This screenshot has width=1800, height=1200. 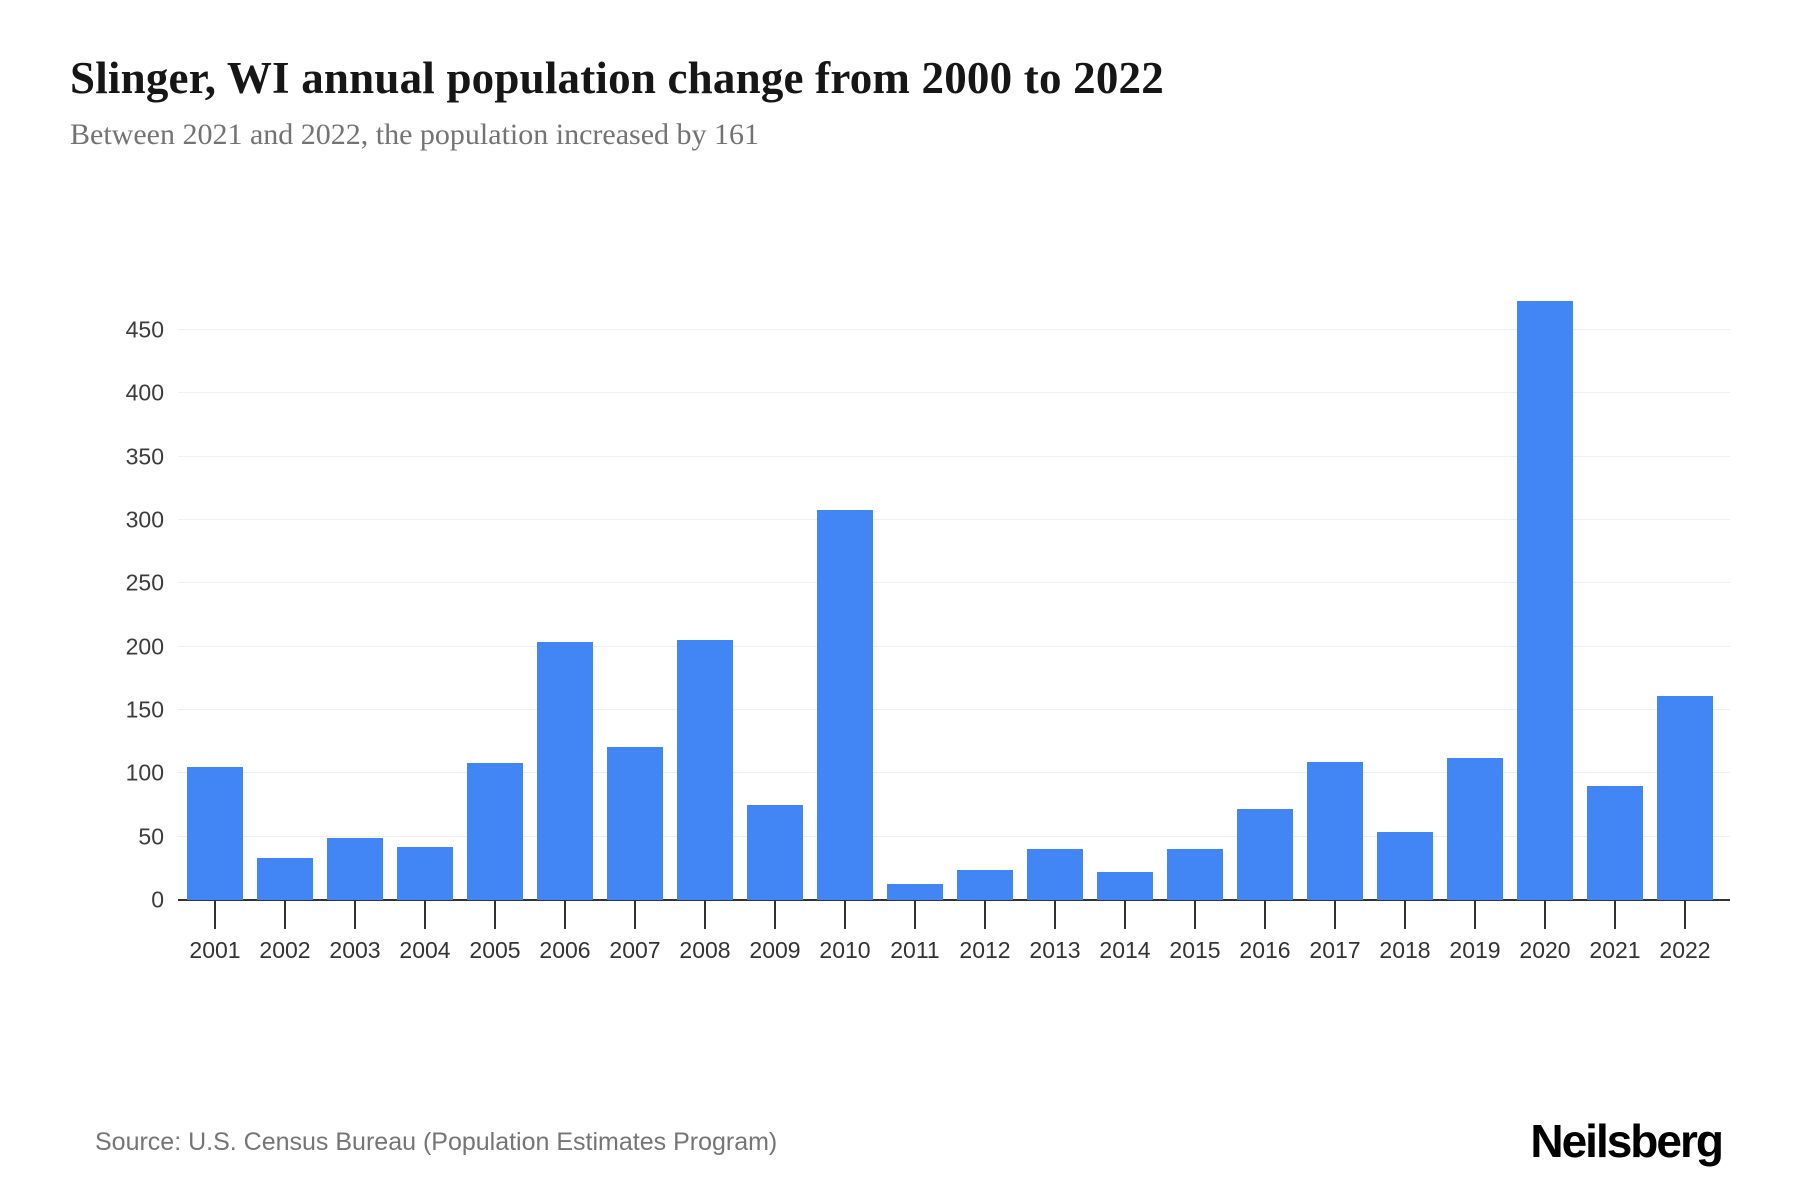 I want to click on bar-2001, so click(x=215, y=833).